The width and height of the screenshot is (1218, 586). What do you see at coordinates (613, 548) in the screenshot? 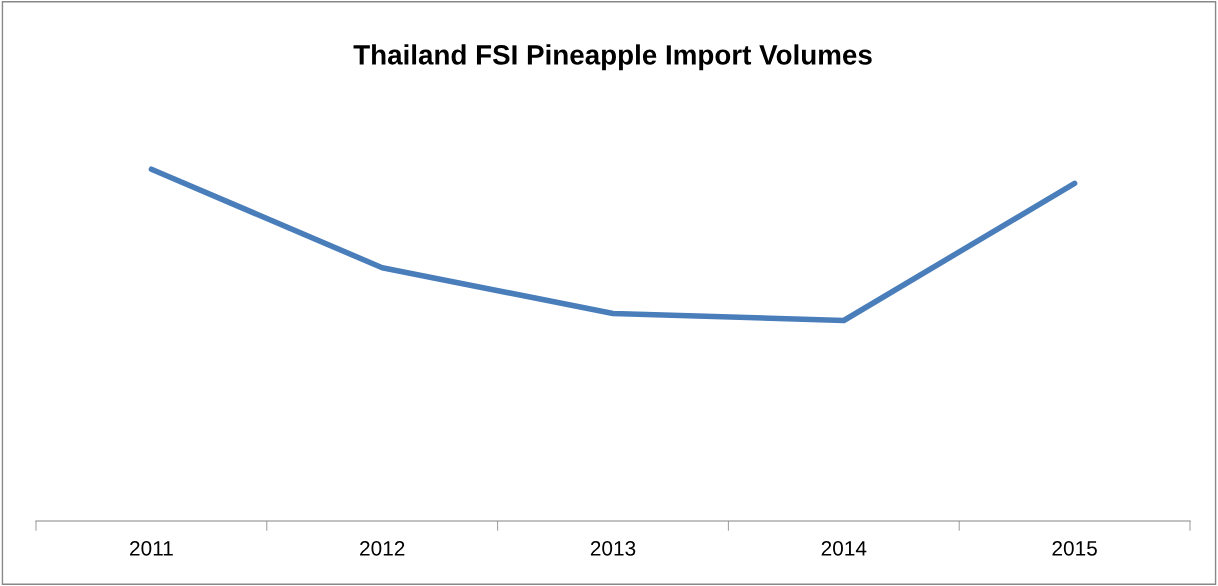
I see `x-tick-label: 2013` at bounding box center [613, 548].